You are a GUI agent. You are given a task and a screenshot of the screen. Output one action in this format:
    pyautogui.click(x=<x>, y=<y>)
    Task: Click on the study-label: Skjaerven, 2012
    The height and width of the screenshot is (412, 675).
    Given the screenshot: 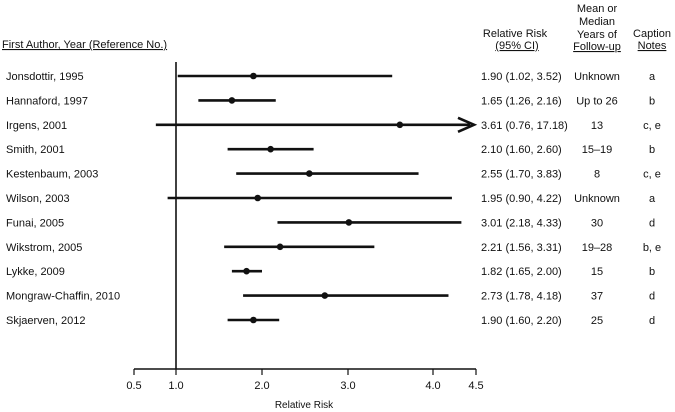 What is the action you would take?
    pyautogui.click(x=46, y=321)
    